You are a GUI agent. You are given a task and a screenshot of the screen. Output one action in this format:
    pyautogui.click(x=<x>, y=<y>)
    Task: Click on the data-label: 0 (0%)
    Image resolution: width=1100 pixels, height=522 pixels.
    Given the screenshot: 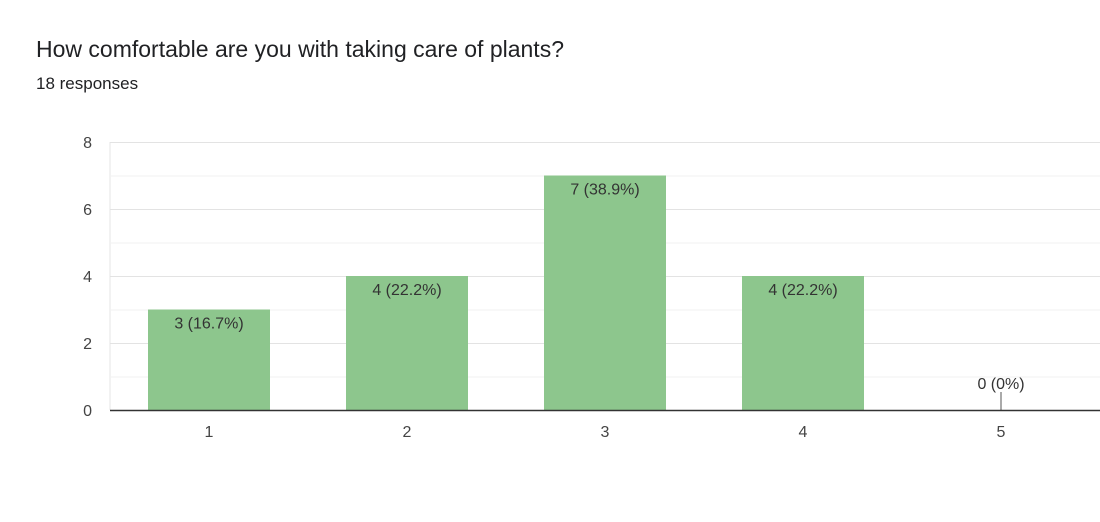 What is the action you would take?
    pyautogui.click(x=1000, y=384)
    